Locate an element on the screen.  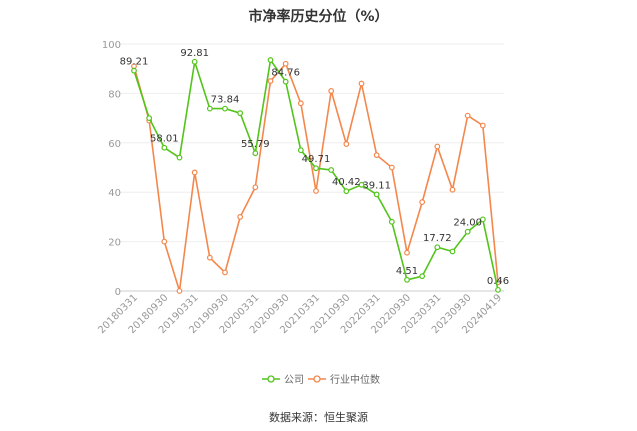
y-tick-label: 20 is located at coordinates (114, 243).